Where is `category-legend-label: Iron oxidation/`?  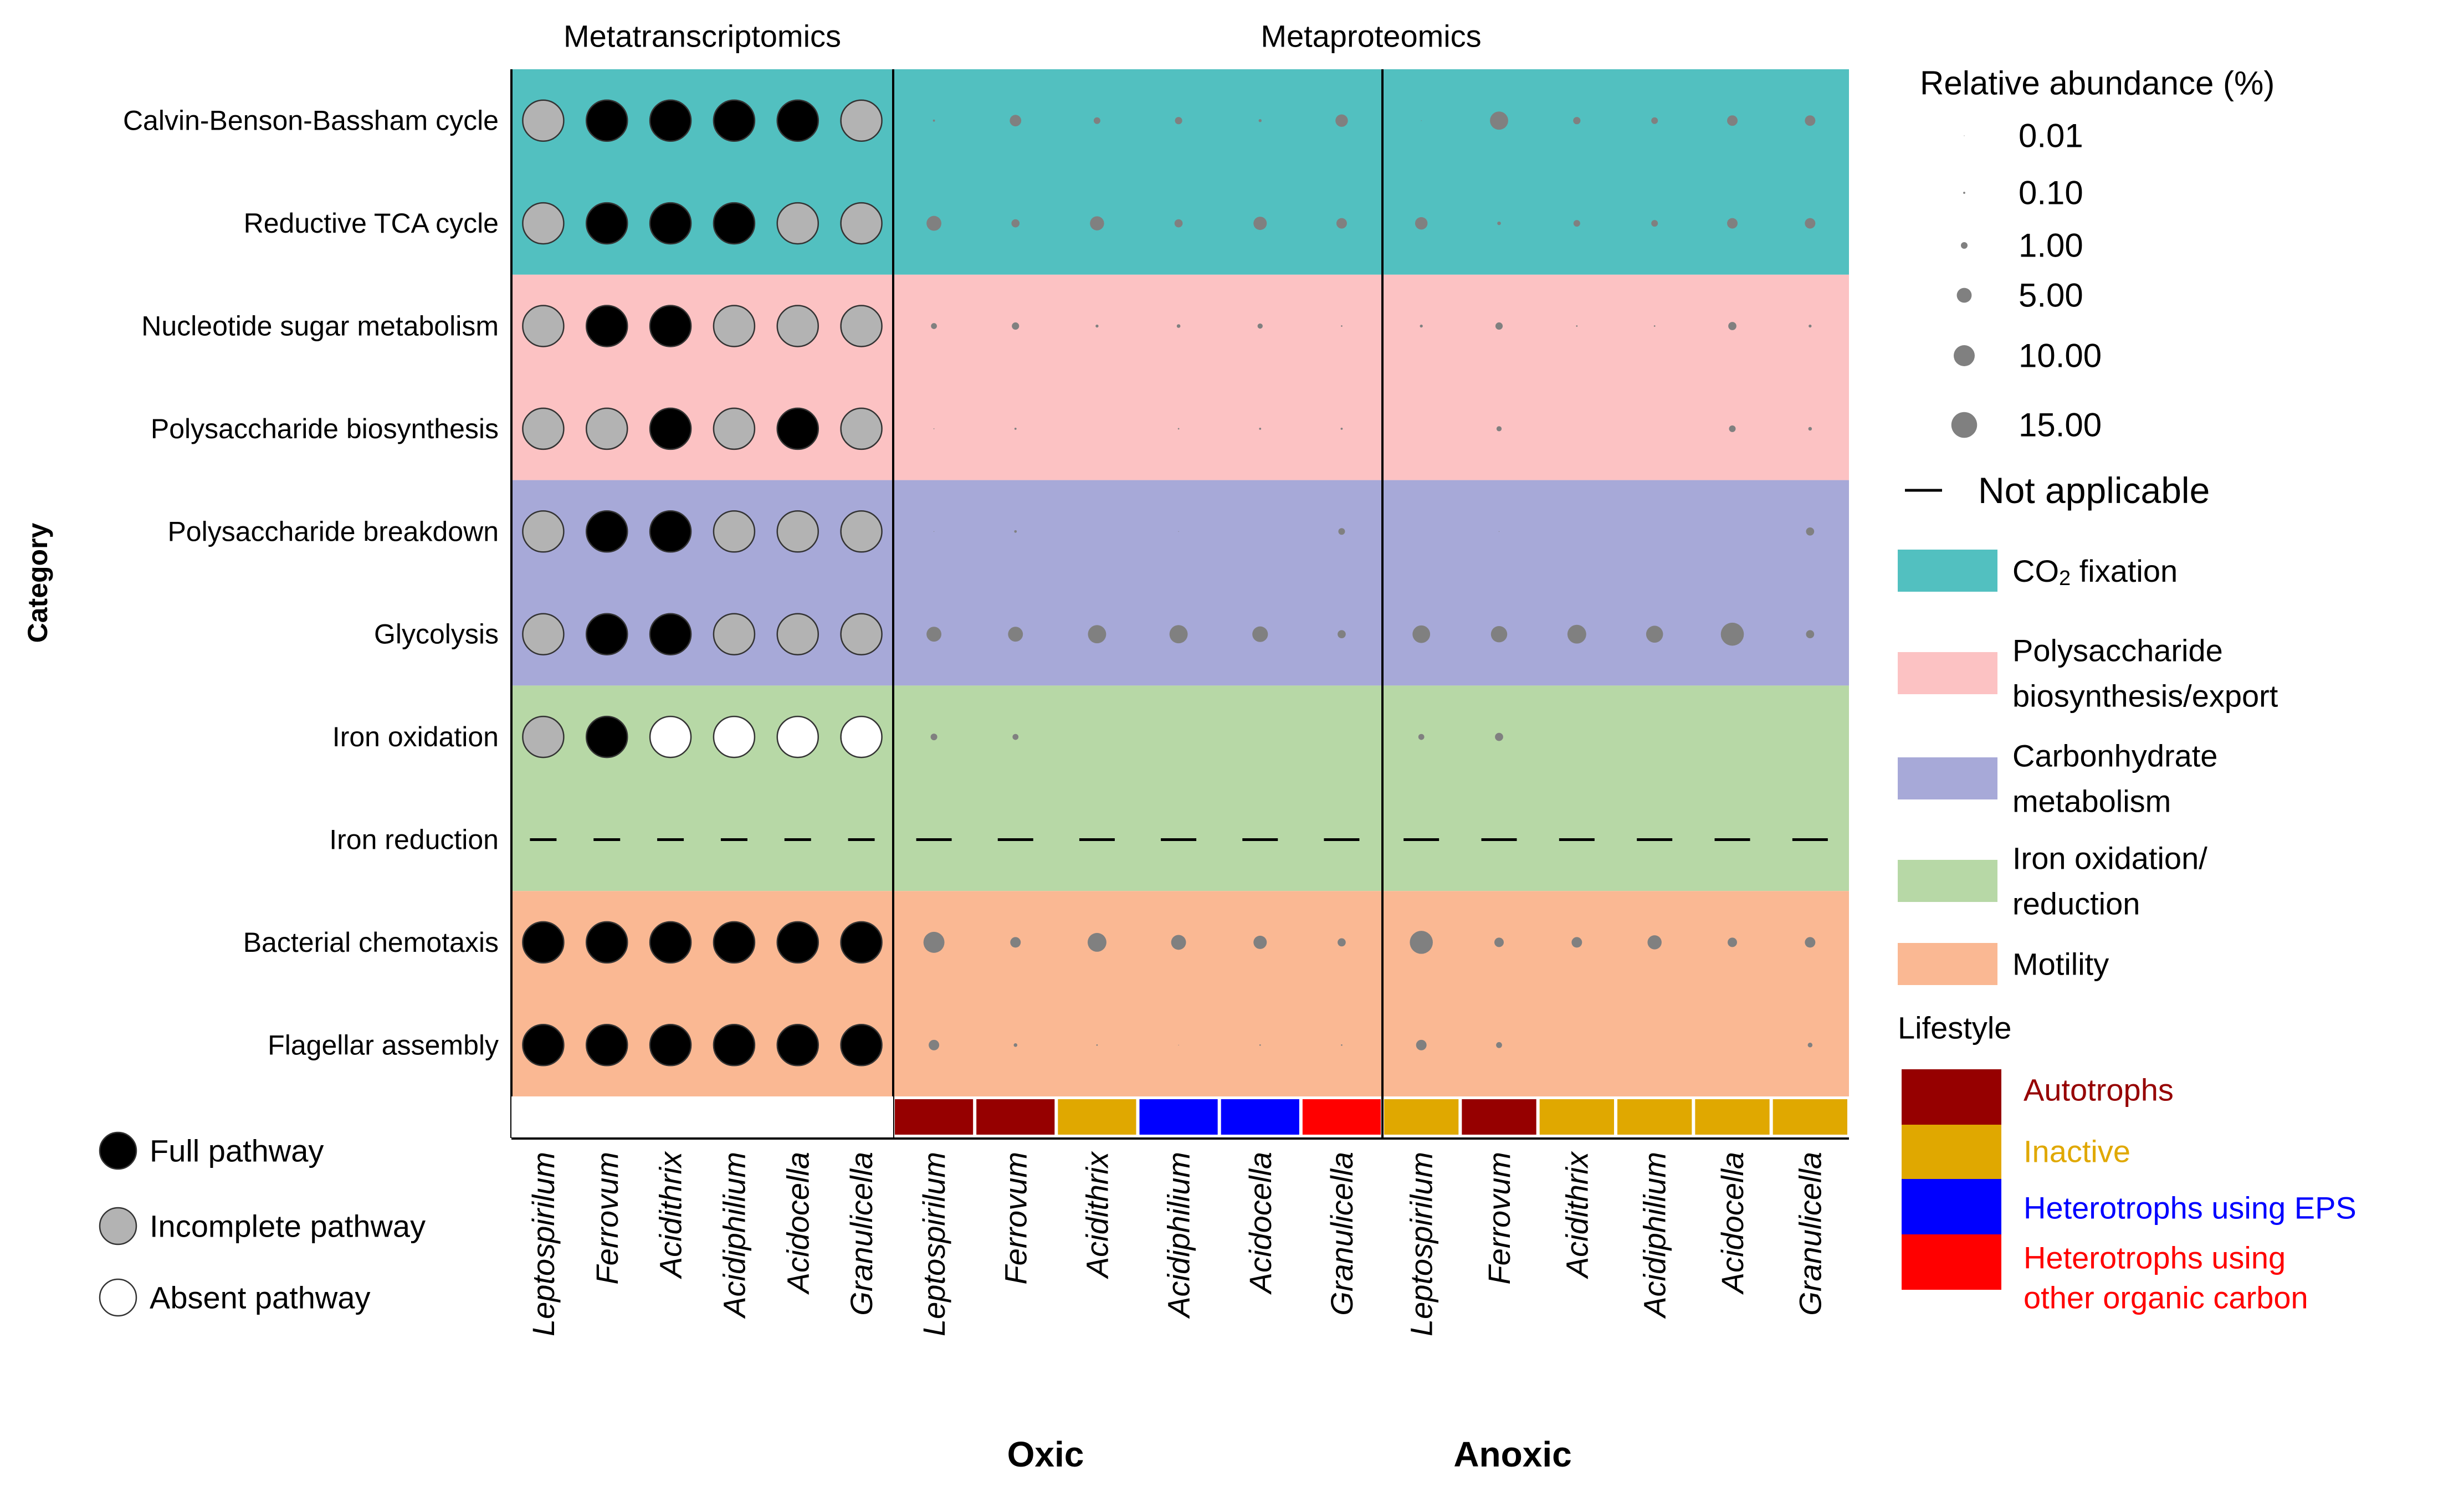 category-legend-label: Iron oxidation/ is located at coordinates (2109, 858).